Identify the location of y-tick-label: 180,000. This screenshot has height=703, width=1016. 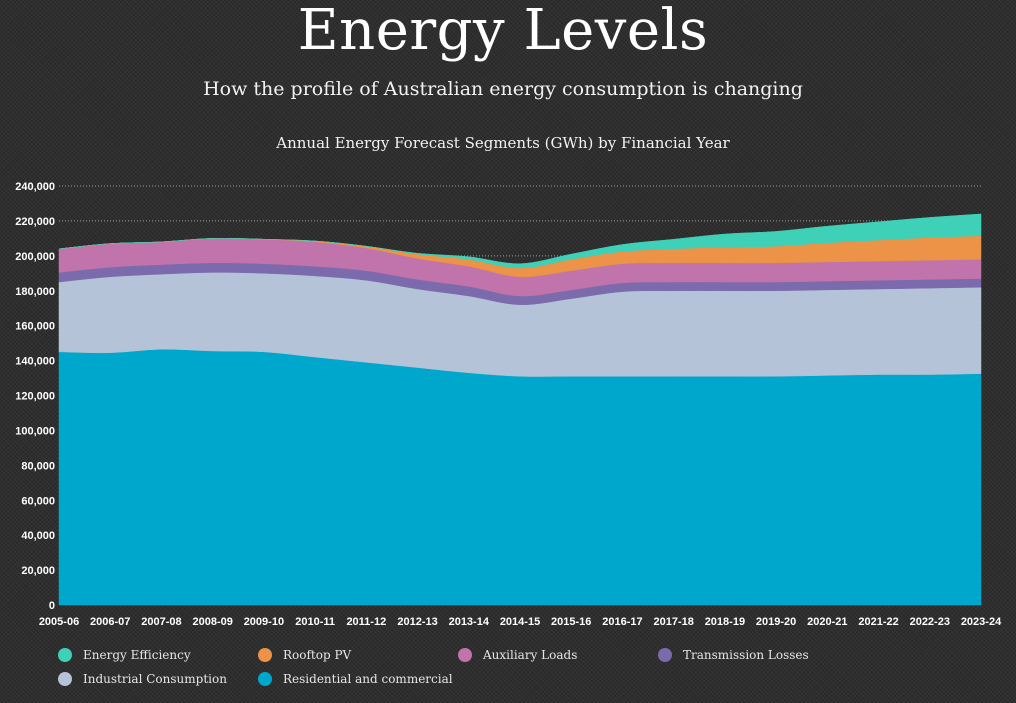
(35, 292).